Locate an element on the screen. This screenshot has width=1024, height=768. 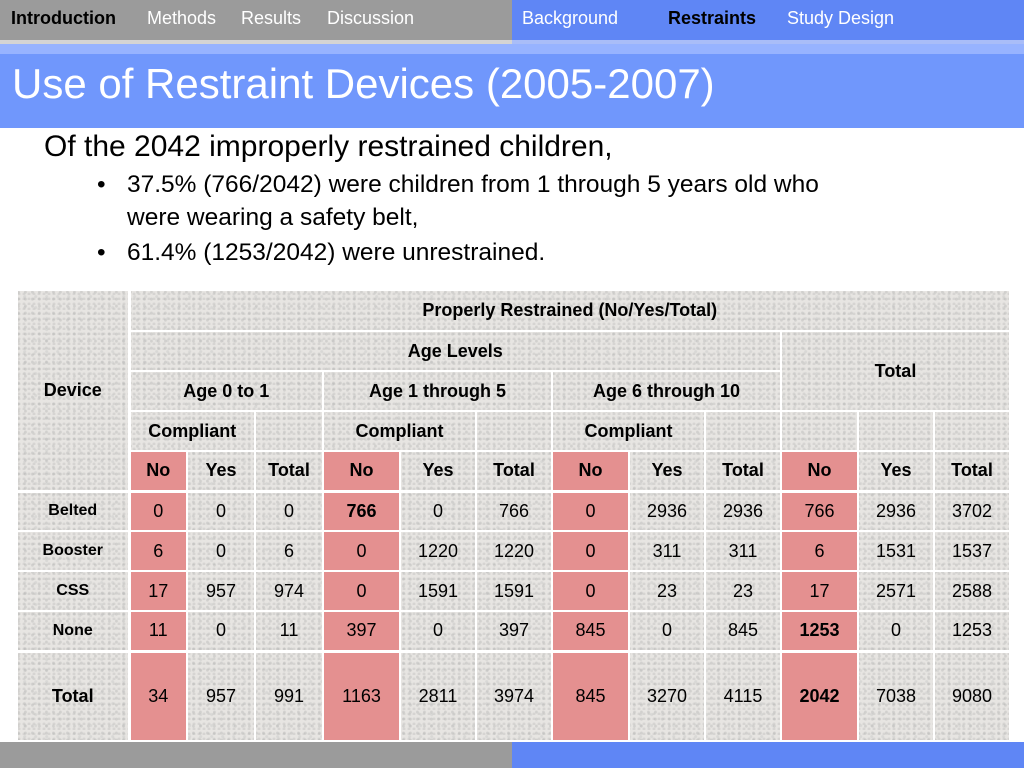
table-row: CSS 17 957 974 0 1591 1591 0 23 23 17 2571 2588 is located at coordinates (513, 591).